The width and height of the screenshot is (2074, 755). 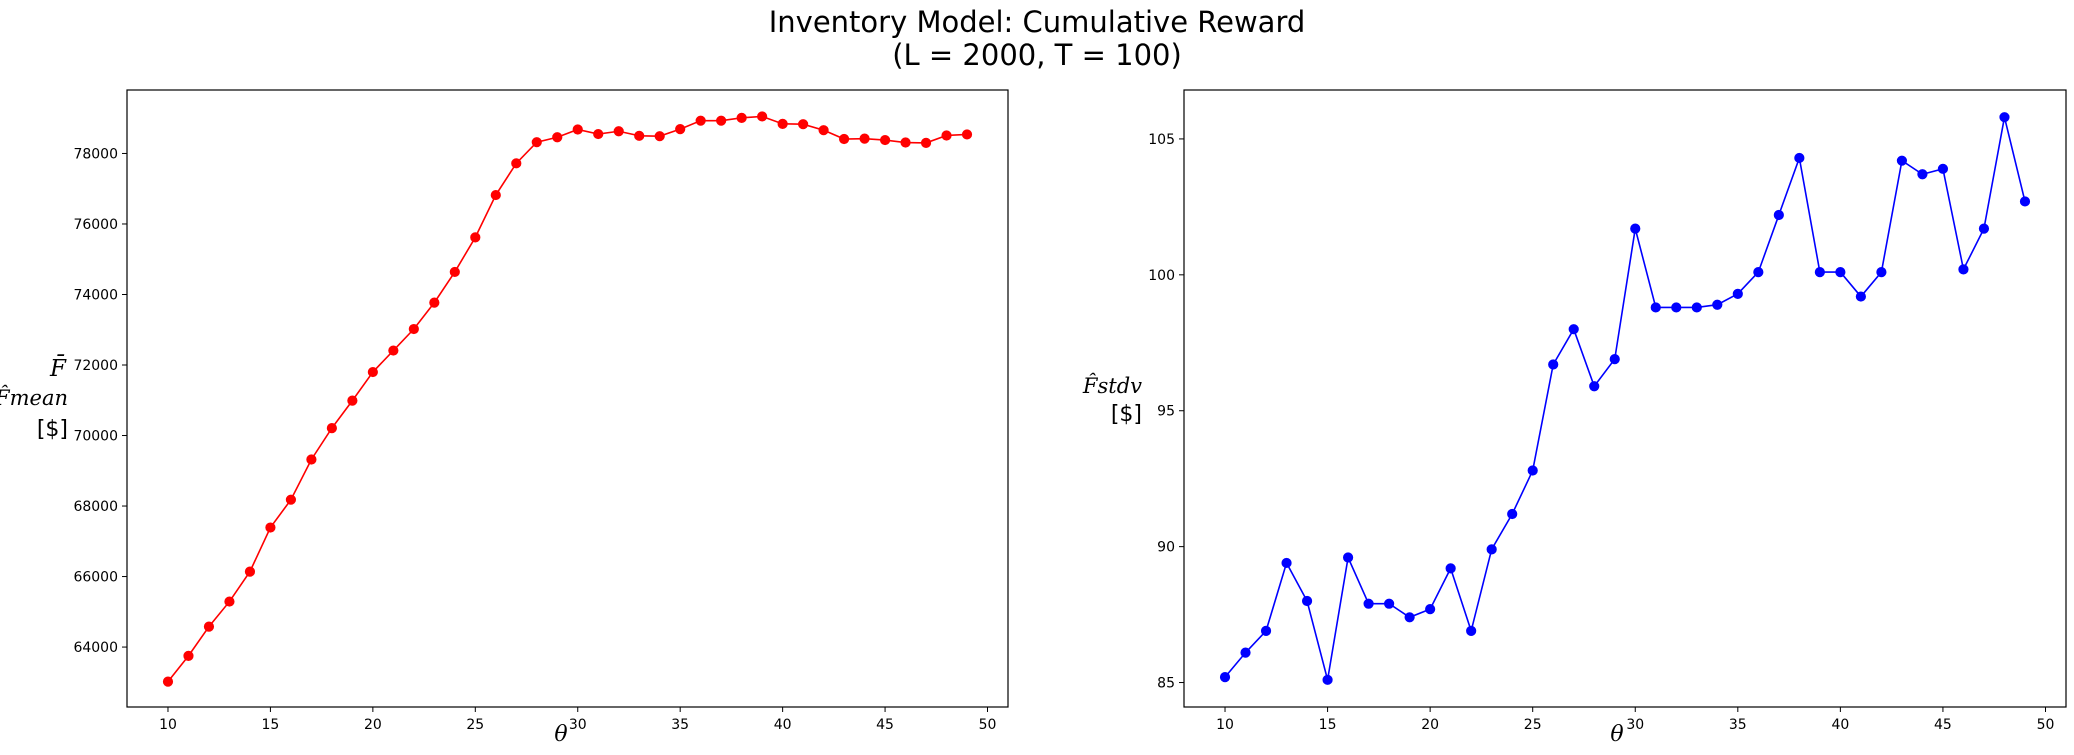 I want to click on stdv-reward-y-tick-label: 95, so click(x=1166, y=412).